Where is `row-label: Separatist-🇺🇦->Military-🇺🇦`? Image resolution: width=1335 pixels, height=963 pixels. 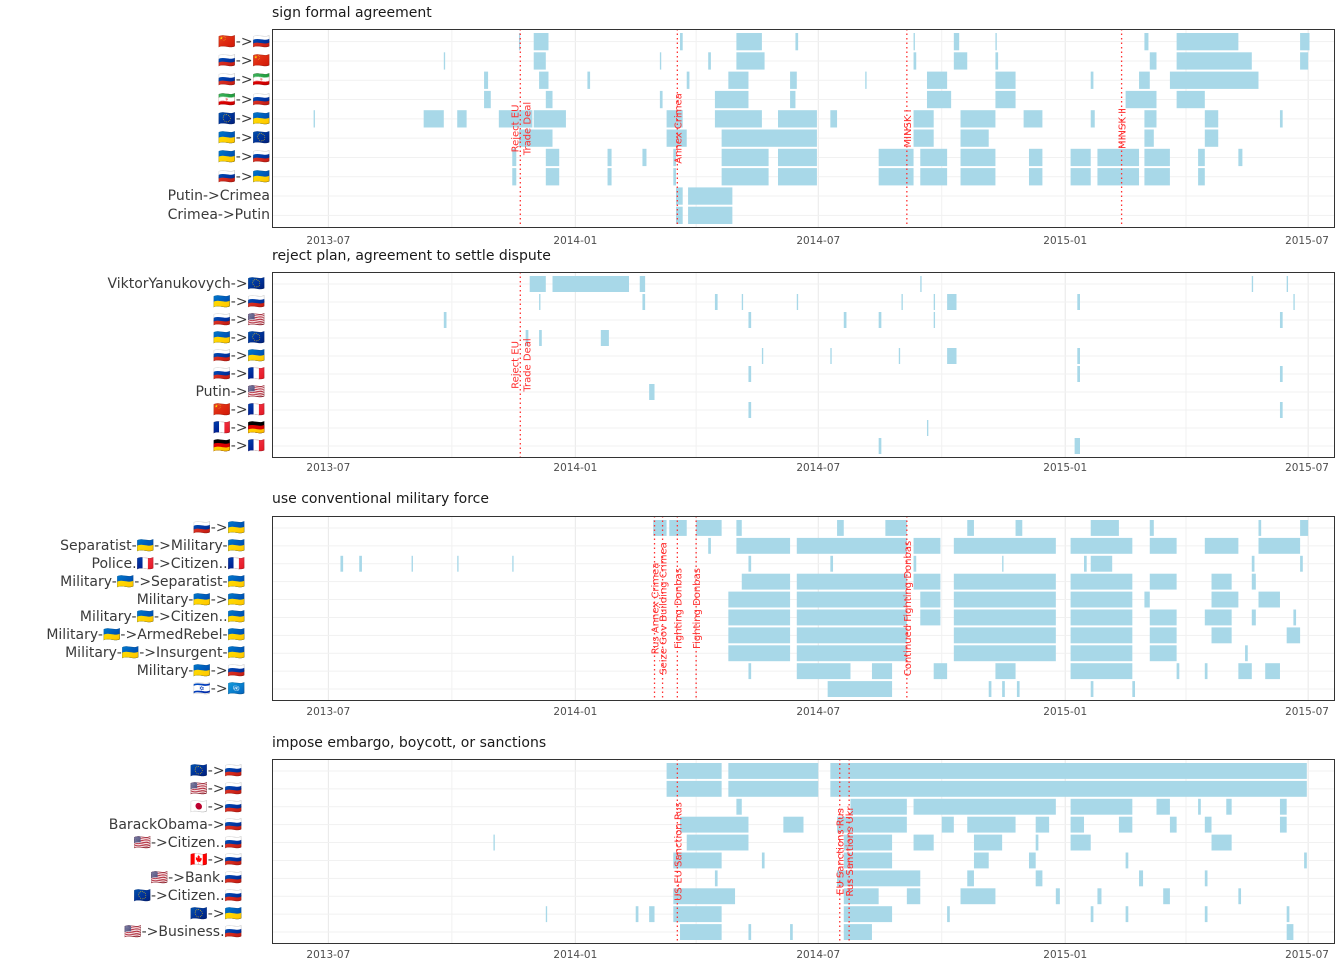 row-label: Separatist-🇺🇦->Military-🇺🇦 is located at coordinates (152, 545).